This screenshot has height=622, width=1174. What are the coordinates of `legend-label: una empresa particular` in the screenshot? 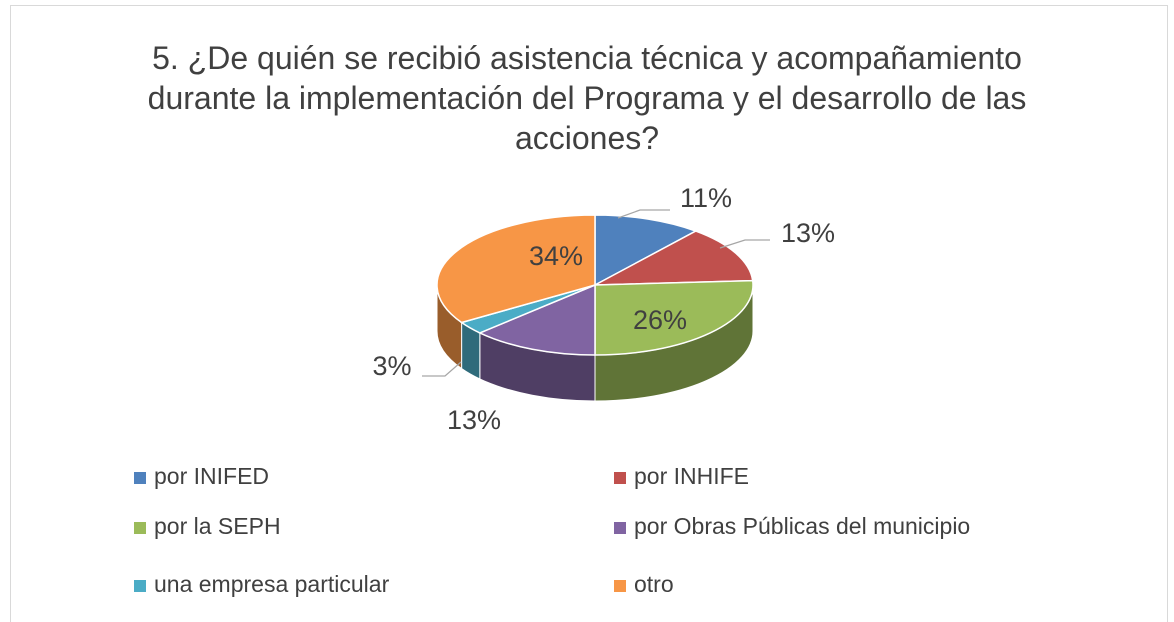 It's located at (272, 584).